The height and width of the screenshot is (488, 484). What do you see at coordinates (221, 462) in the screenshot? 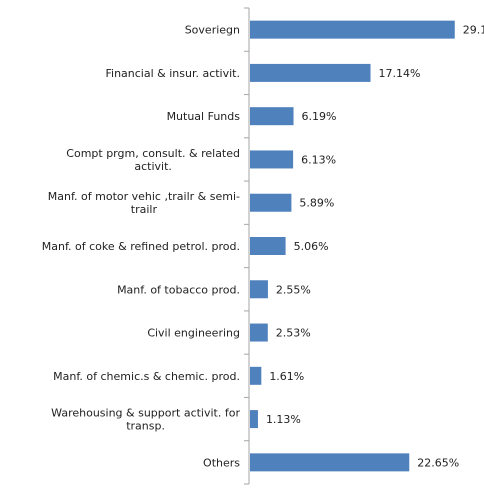
I see `category-label: Others` at bounding box center [221, 462].